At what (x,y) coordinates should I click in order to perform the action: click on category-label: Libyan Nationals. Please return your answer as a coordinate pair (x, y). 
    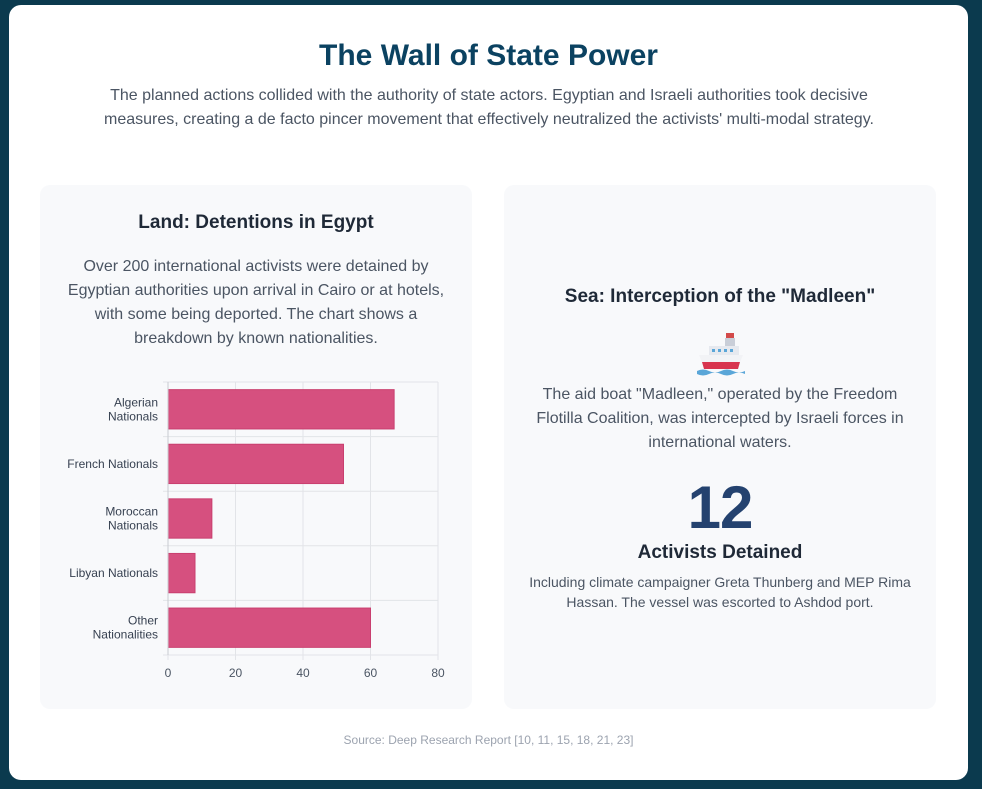
    Looking at the image, I should click on (113, 573).